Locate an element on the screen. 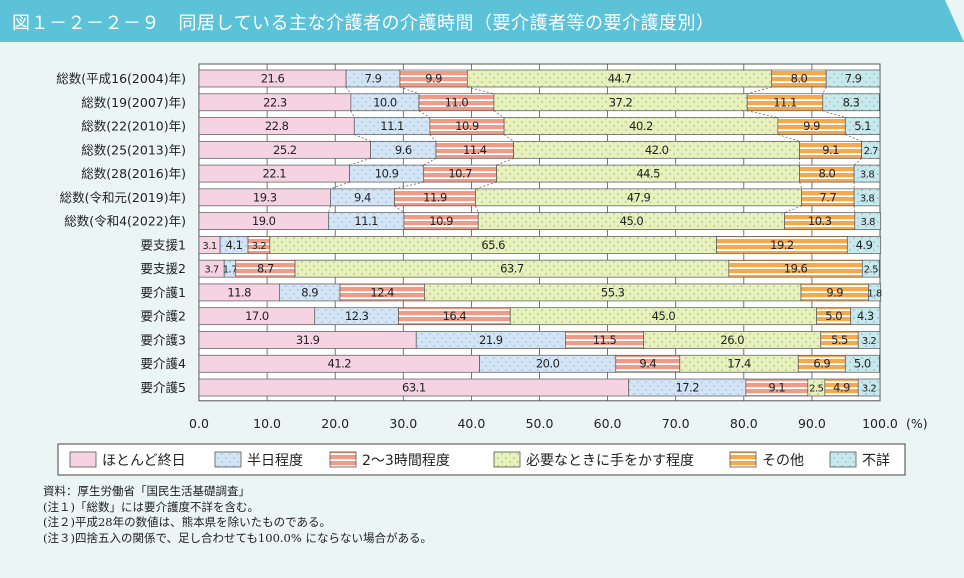 The height and width of the screenshot is (578, 964). data-label: 55.3 is located at coordinates (613, 292).